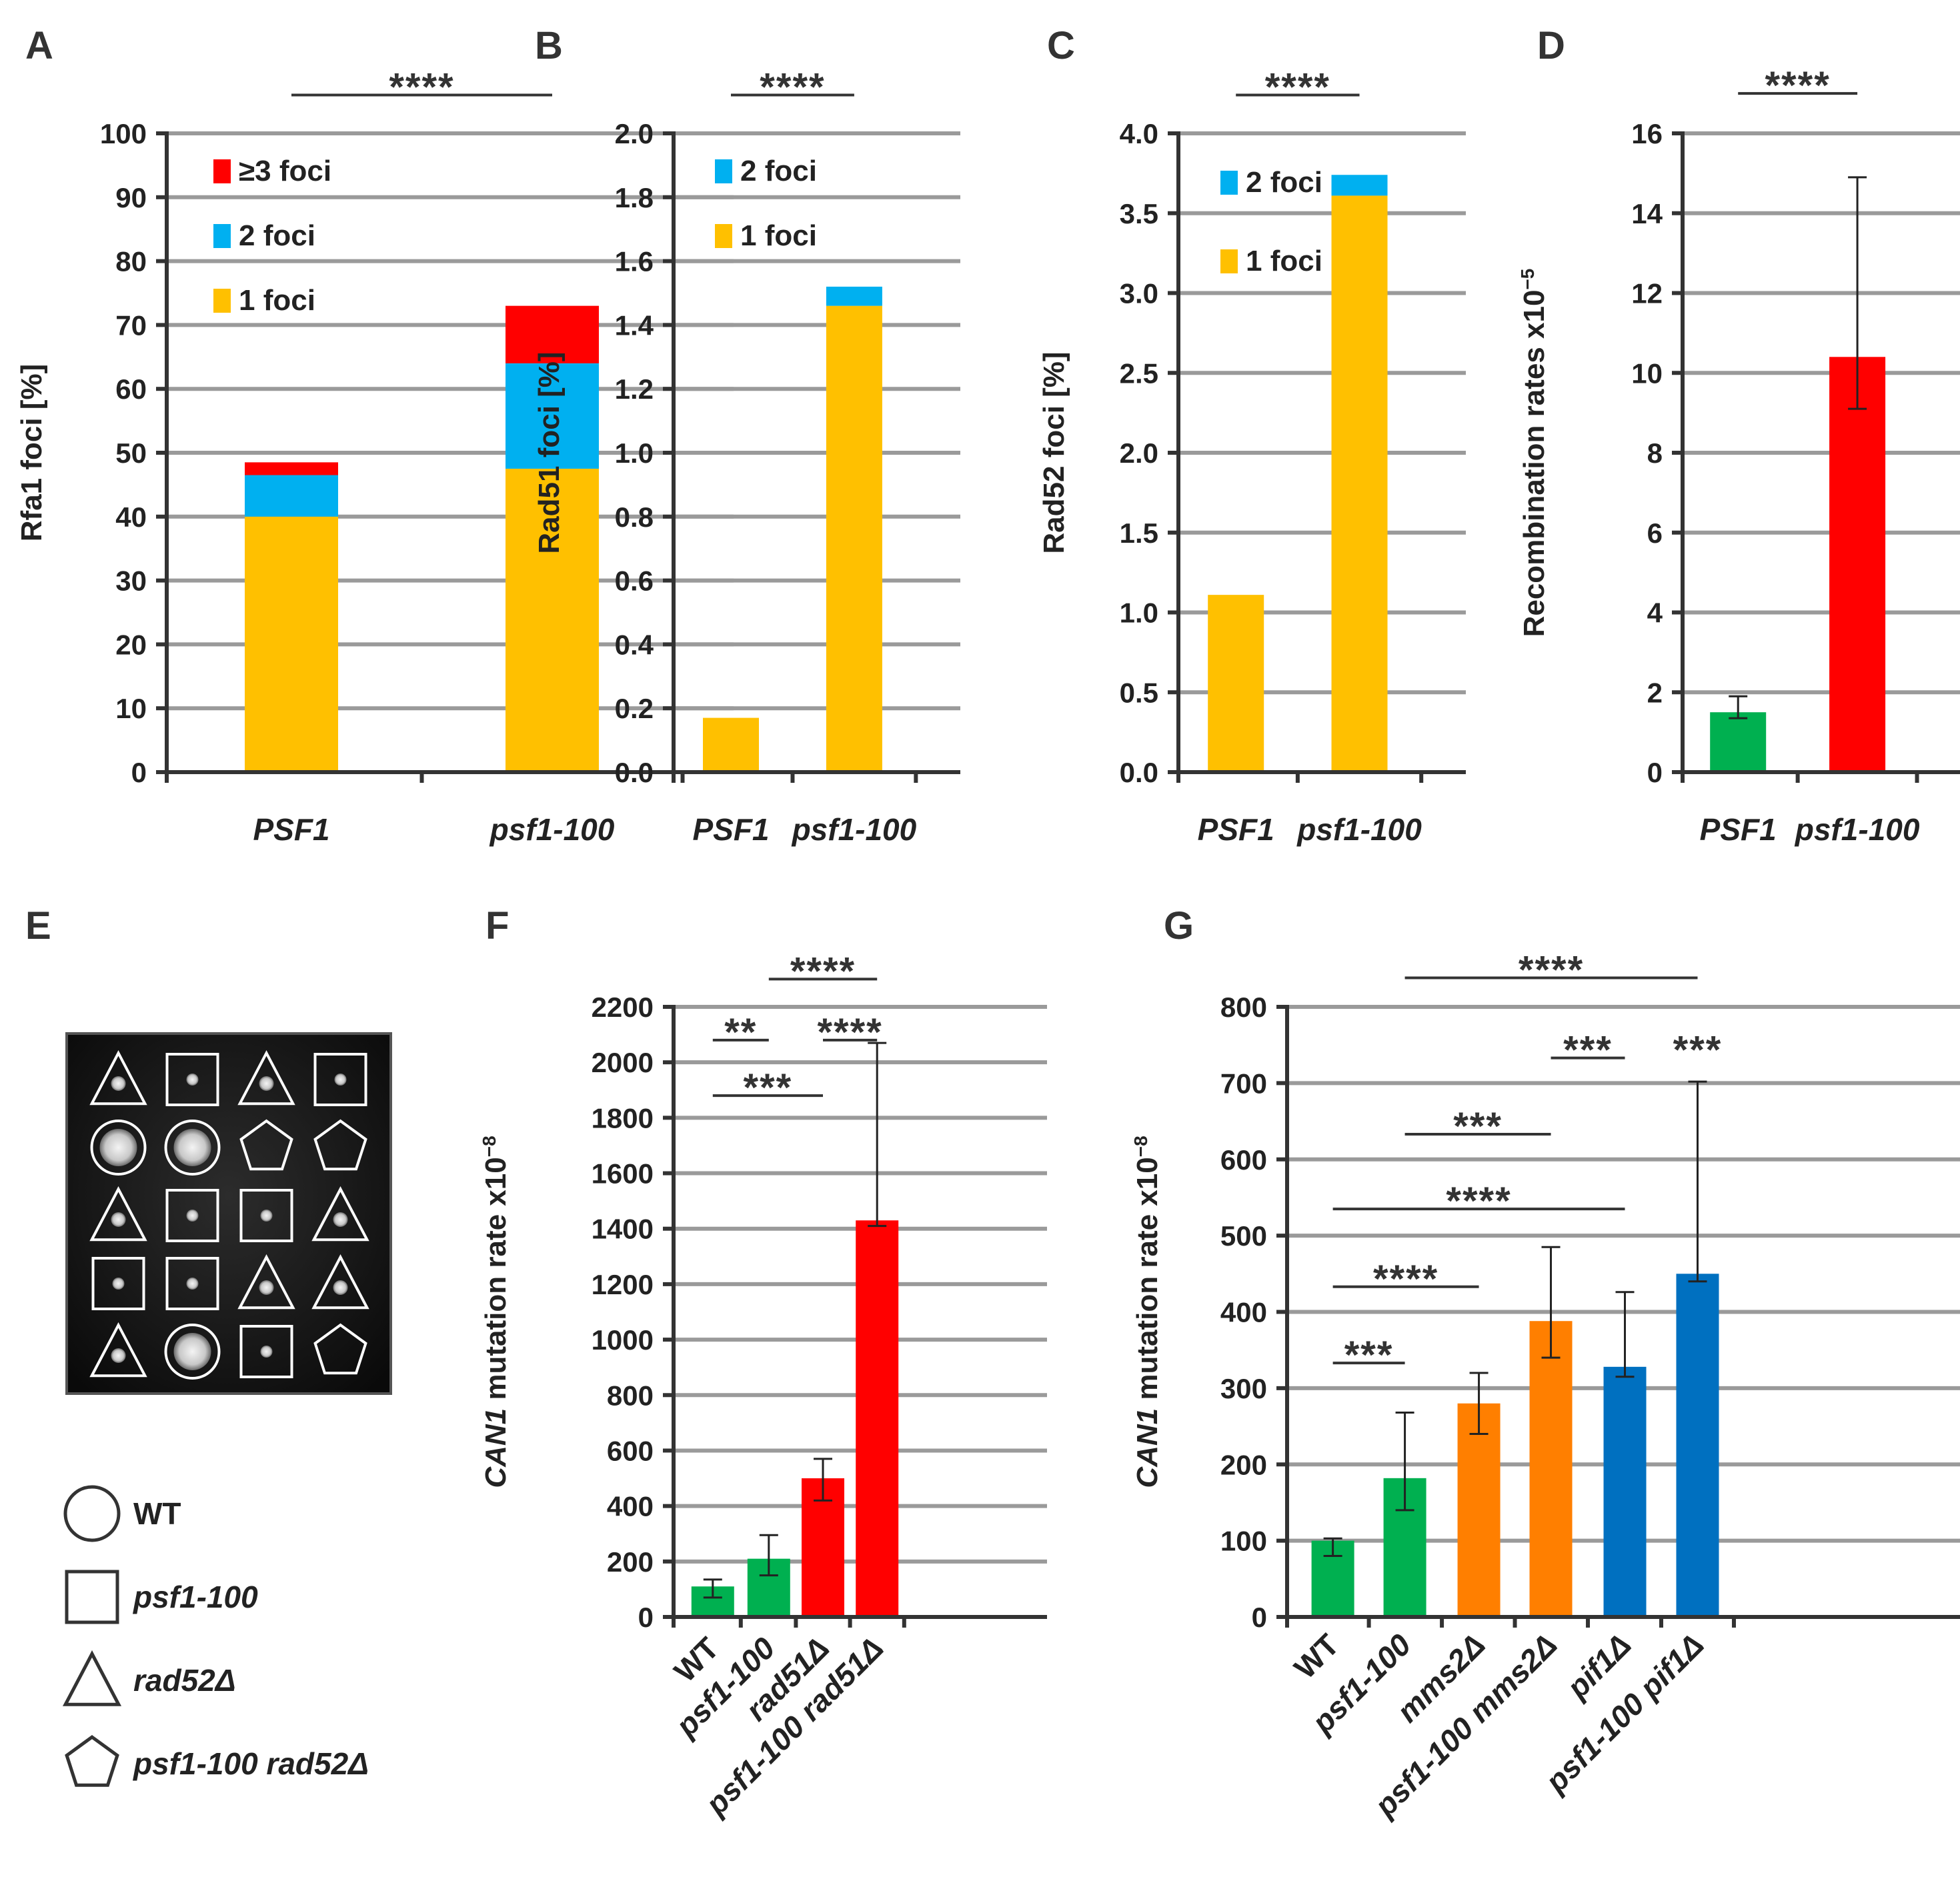 The width and height of the screenshot is (1960, 1887). I want to click on y-axis-label: Rad51 foci [%], so click(549, 452).